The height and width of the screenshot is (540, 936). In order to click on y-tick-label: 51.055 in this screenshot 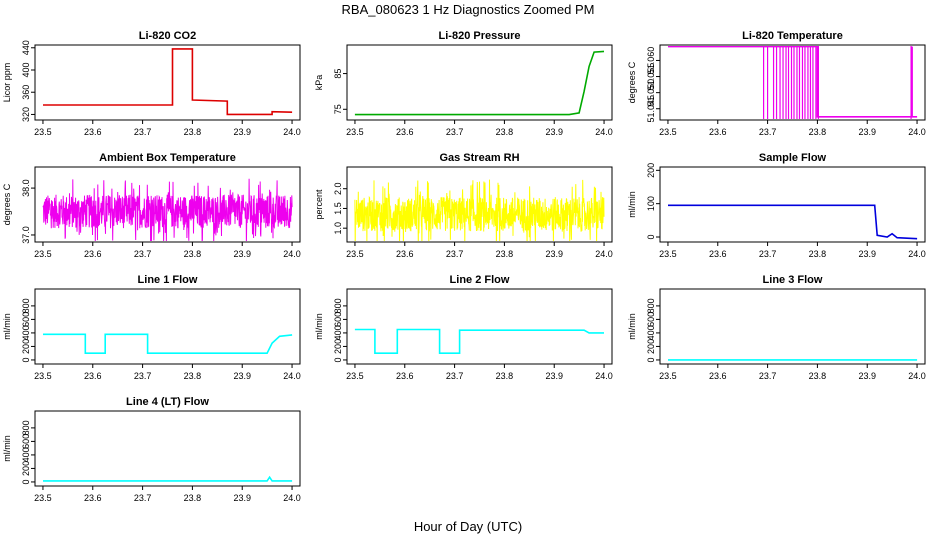, I will do `click(651, 77)`.